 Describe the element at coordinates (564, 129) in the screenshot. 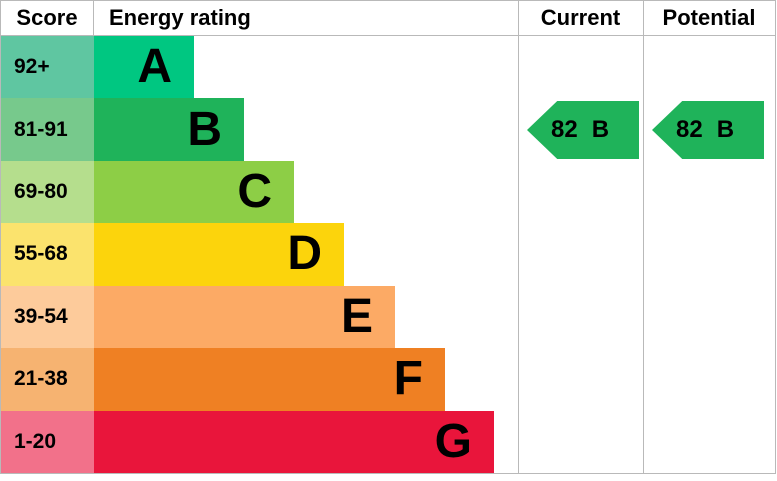

I see `current-rating-value: 82` at that location.